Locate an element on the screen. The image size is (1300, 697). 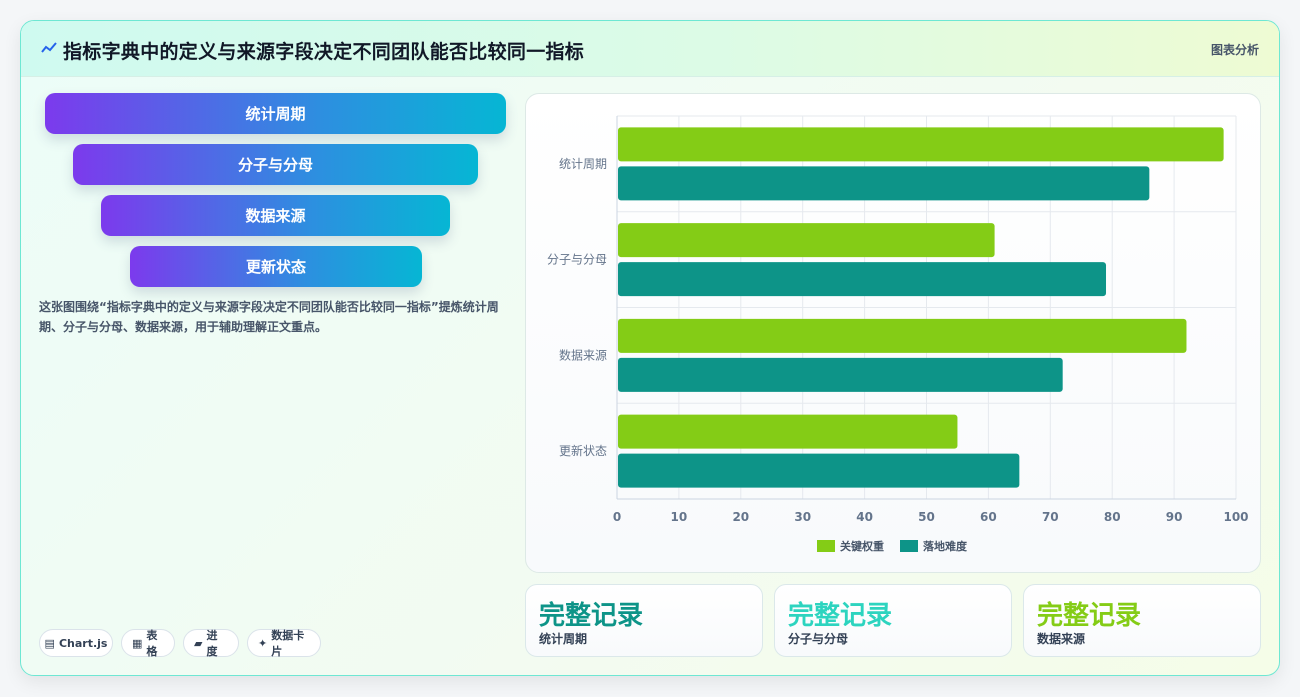
funnel-step-3: 数据来源 is located at coordinates (275, 215).